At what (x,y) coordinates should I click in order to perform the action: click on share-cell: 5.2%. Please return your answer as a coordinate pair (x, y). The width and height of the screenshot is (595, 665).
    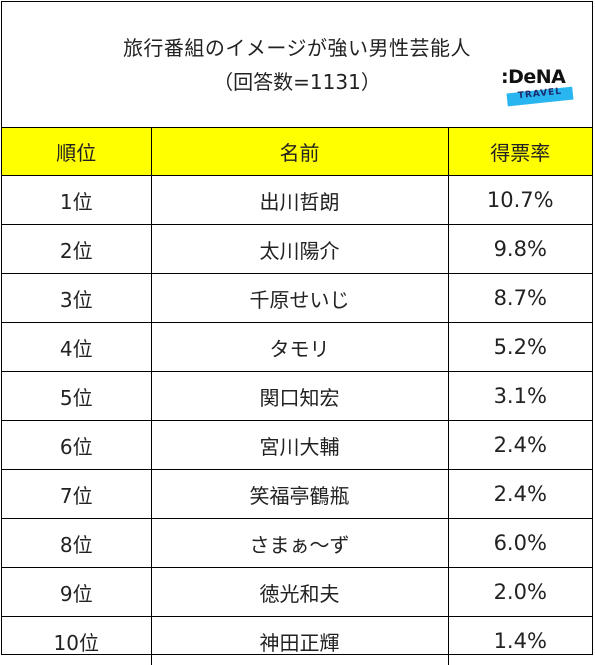
    Looking at the image, I should click on (520, 347).